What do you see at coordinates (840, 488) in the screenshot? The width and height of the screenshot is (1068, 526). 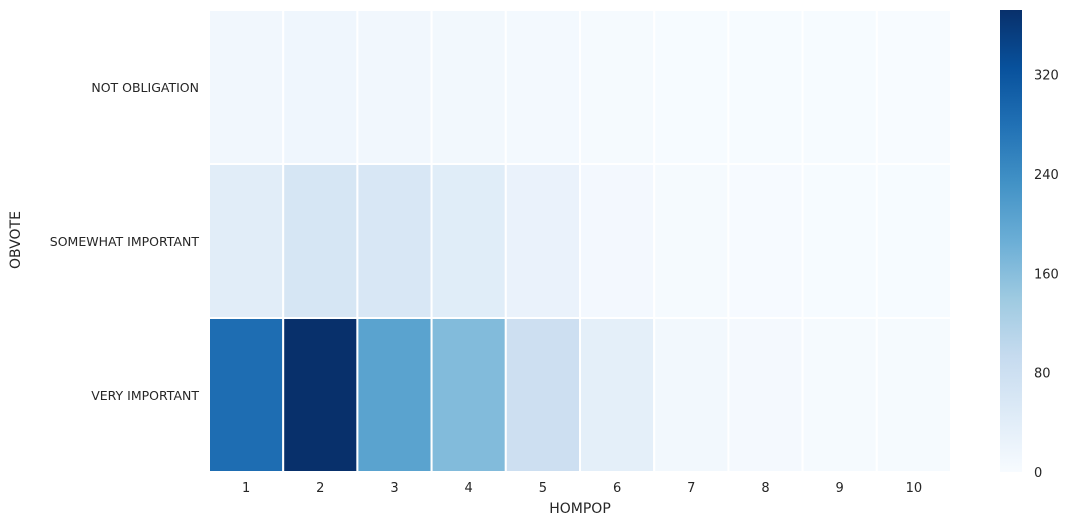 I see `x-tick-label: 9` at bounding box center [840, 488].